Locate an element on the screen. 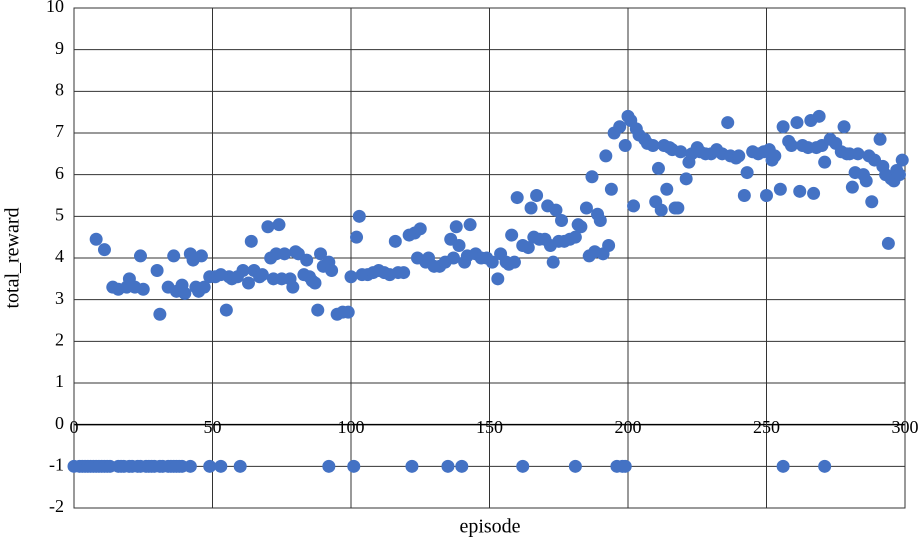 Image resolution: width=922 pixels, height=541 pixels. y-tick-label: 0 is located at coordinates (59, 423).